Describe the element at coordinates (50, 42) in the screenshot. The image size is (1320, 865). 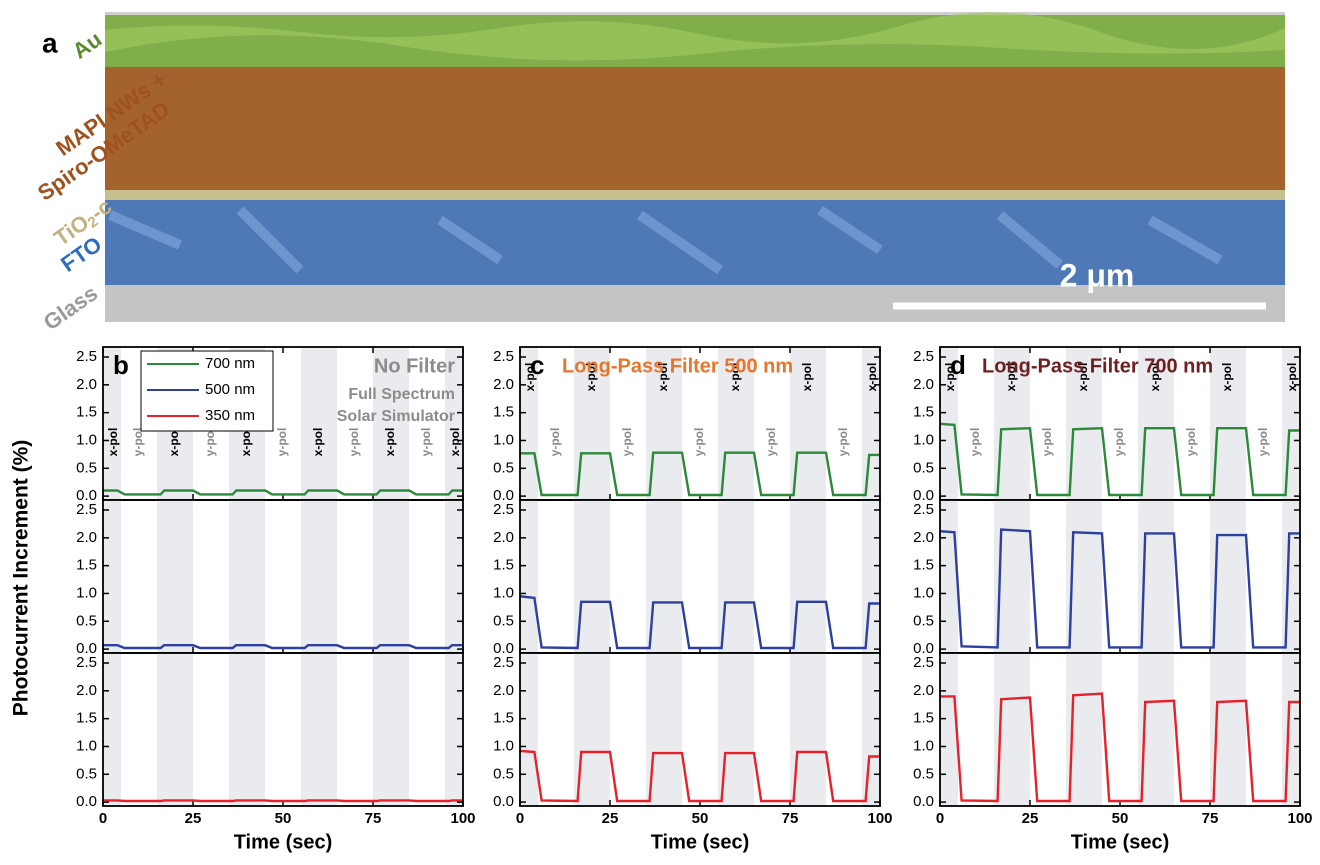
I see `panel-label: a` at that location.